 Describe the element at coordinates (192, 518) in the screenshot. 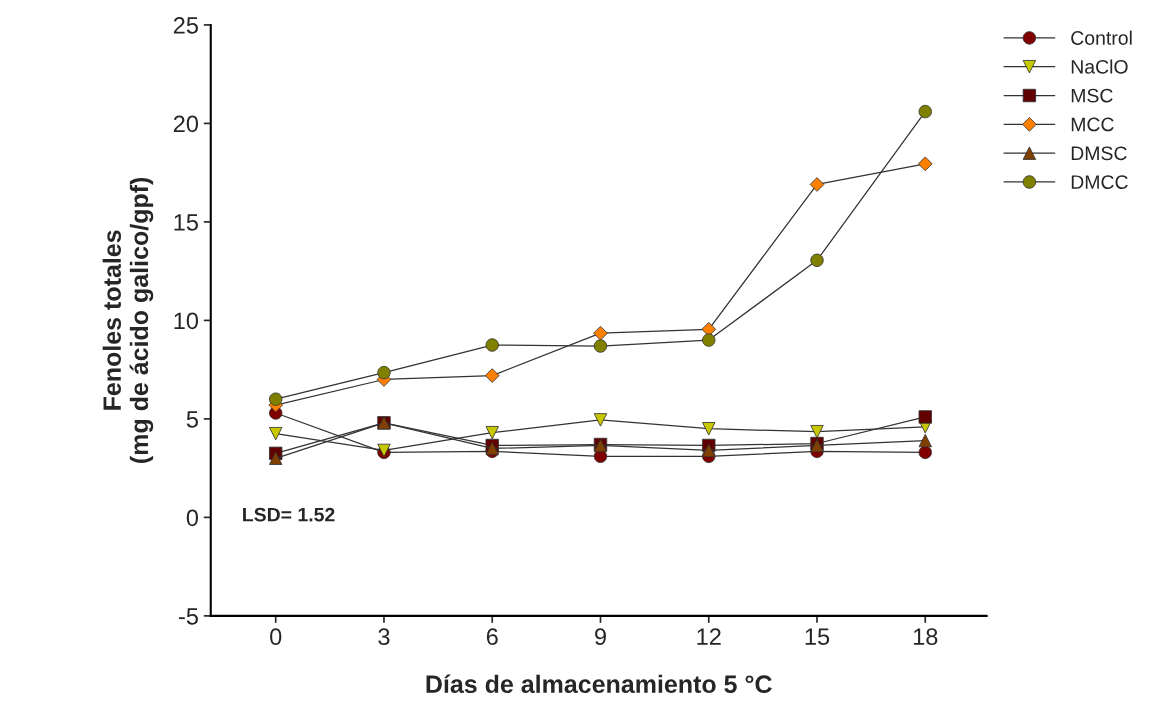

I see `y-tick-label: 0` at that location.